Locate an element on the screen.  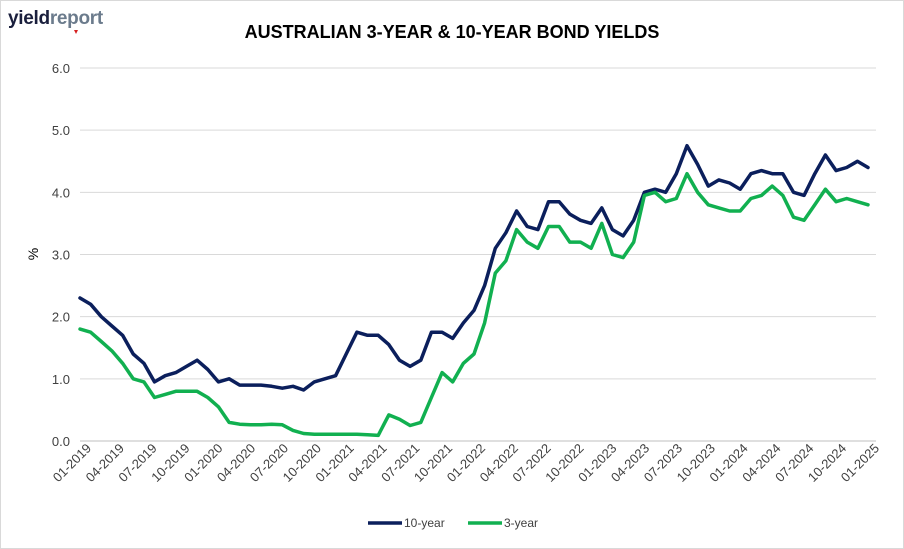
chart-title: AUSTRALIAN 3-YEAR & 10-YEAR BOND YIELDS is located at coordinates (452, 32).